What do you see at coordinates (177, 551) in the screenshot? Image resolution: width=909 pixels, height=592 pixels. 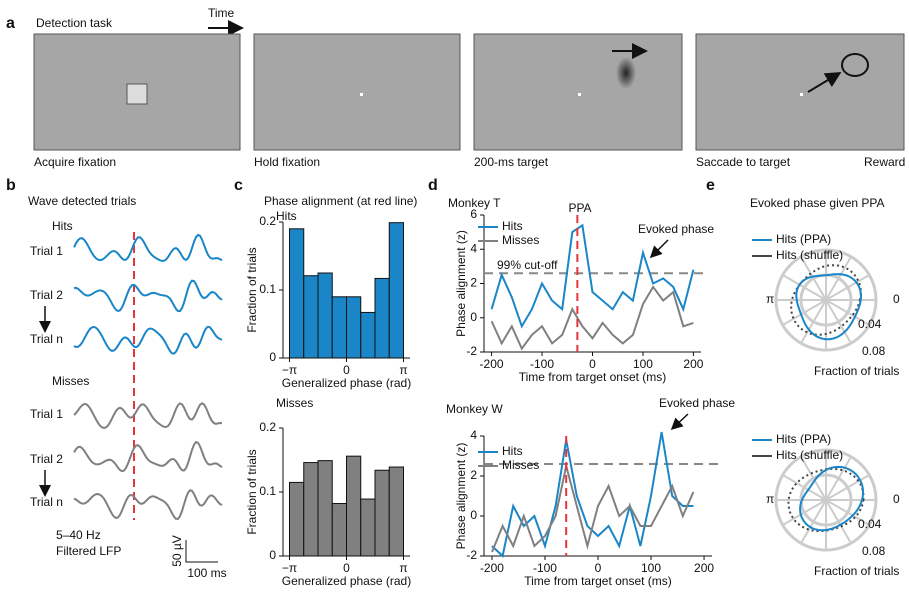 I see `scale-label: 50 µV` at bounding box center [177, 551].